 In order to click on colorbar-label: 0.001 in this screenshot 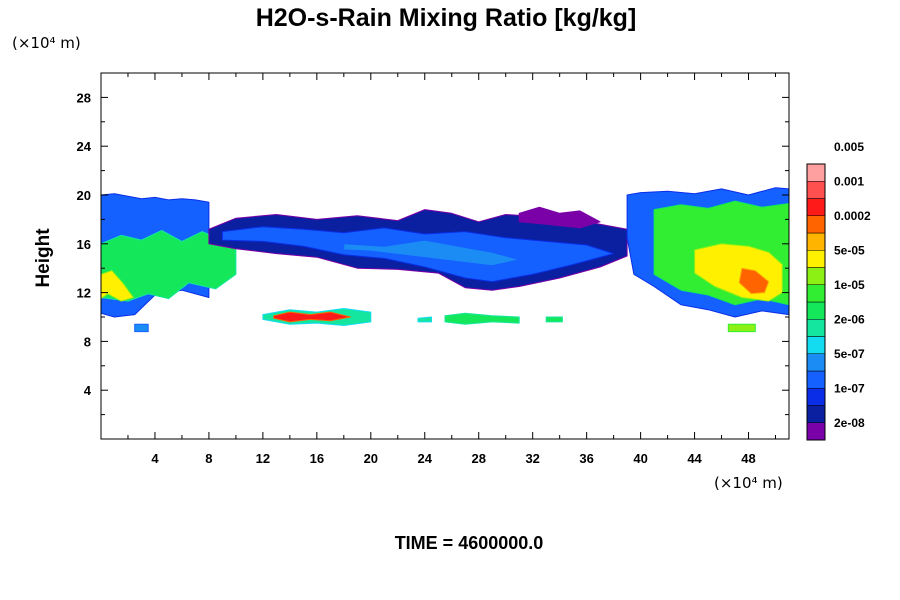, I will do `click(849, 181)`.